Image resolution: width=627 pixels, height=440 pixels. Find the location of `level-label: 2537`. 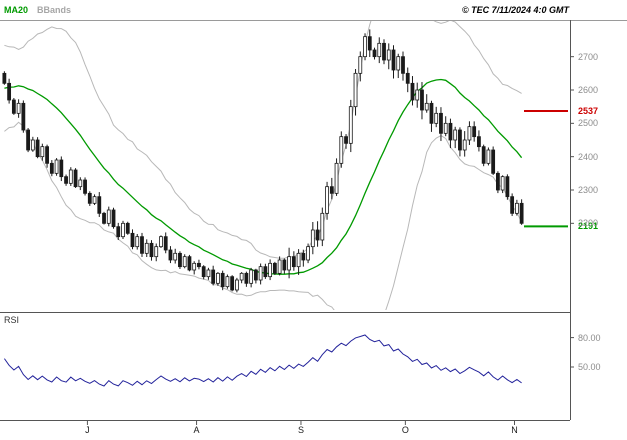

level-label: 2537 is located at coordinates (588, 111).